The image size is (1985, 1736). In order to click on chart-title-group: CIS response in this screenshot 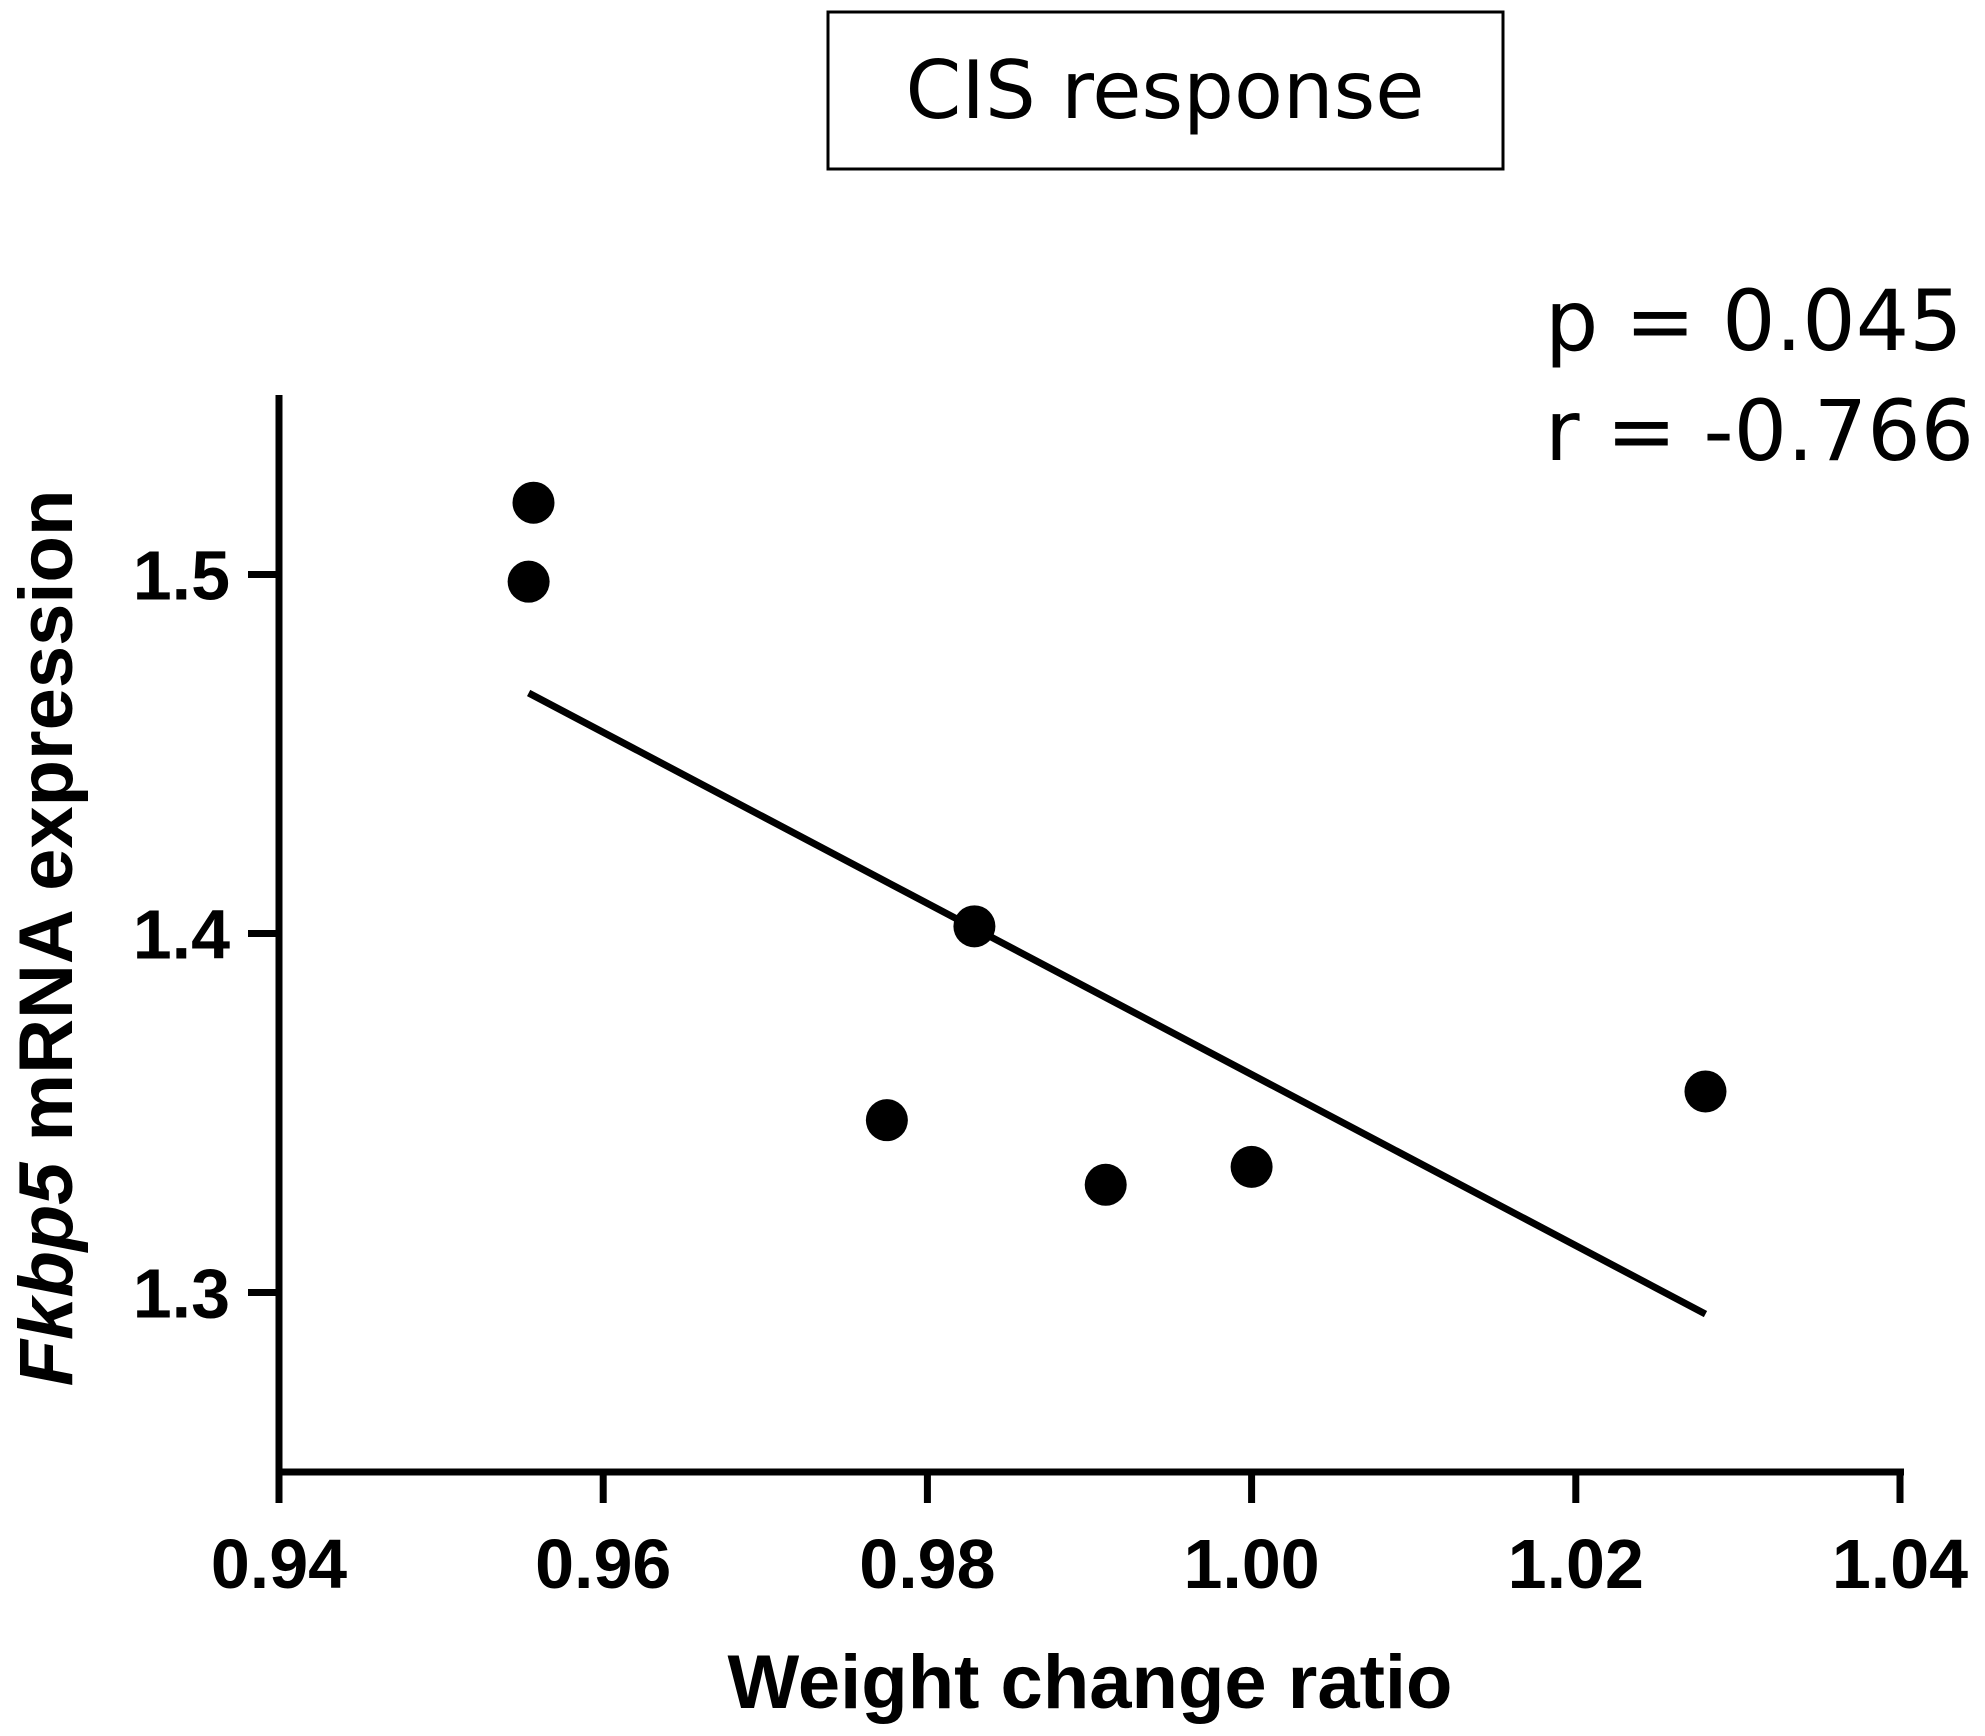, I will do `click(1165, 90)`.